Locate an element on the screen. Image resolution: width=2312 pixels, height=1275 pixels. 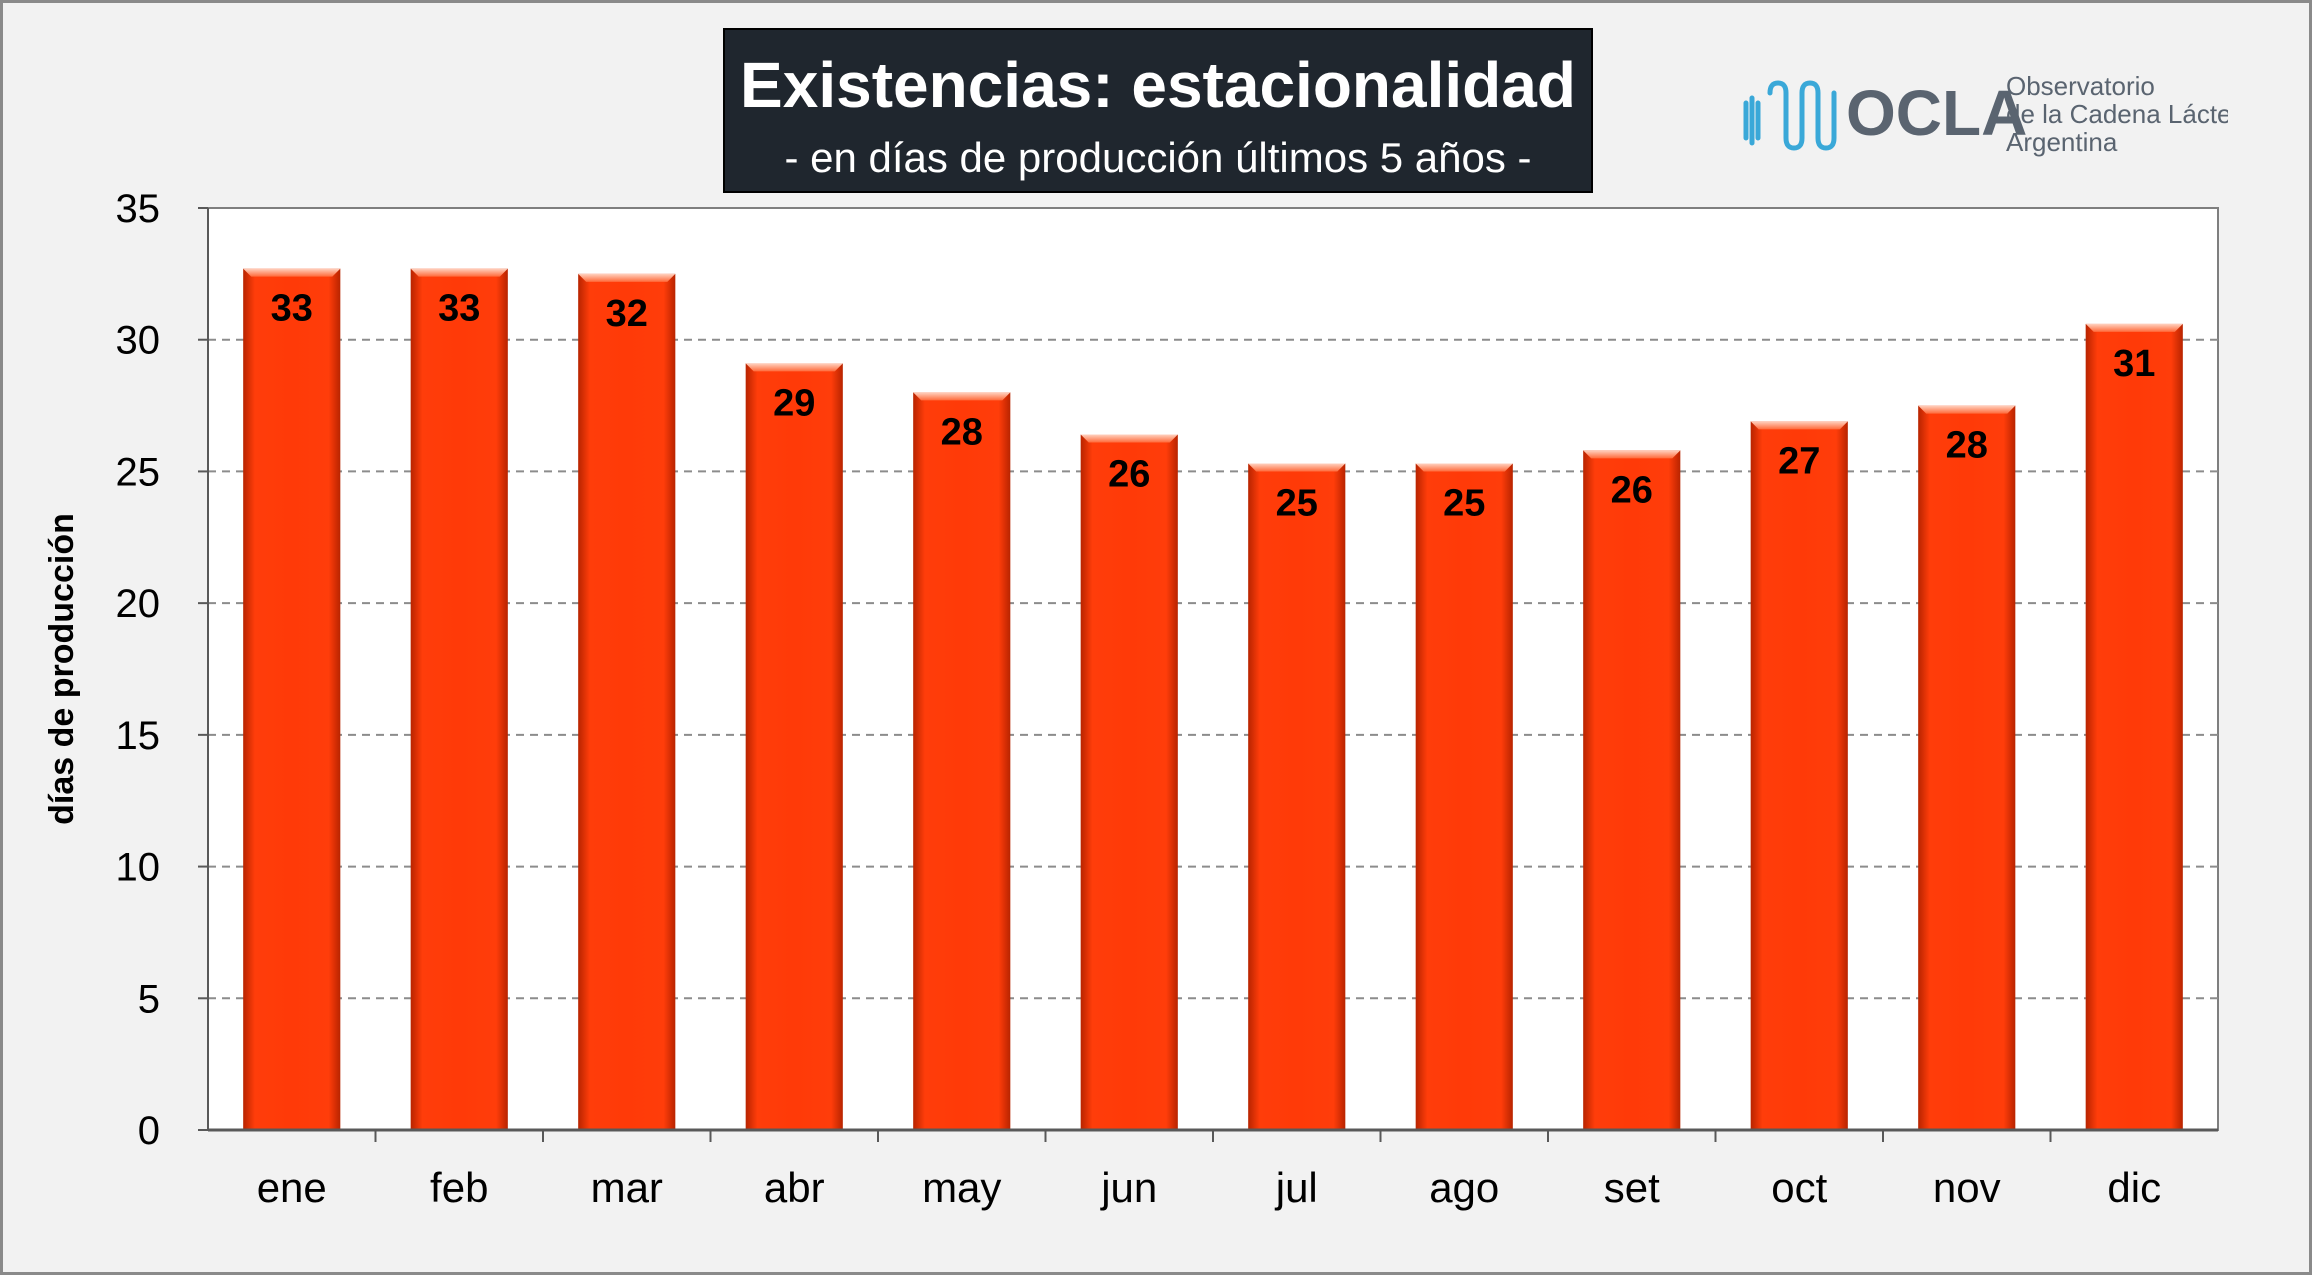
bar-mar: 32 is located at coordinates (627, 701).